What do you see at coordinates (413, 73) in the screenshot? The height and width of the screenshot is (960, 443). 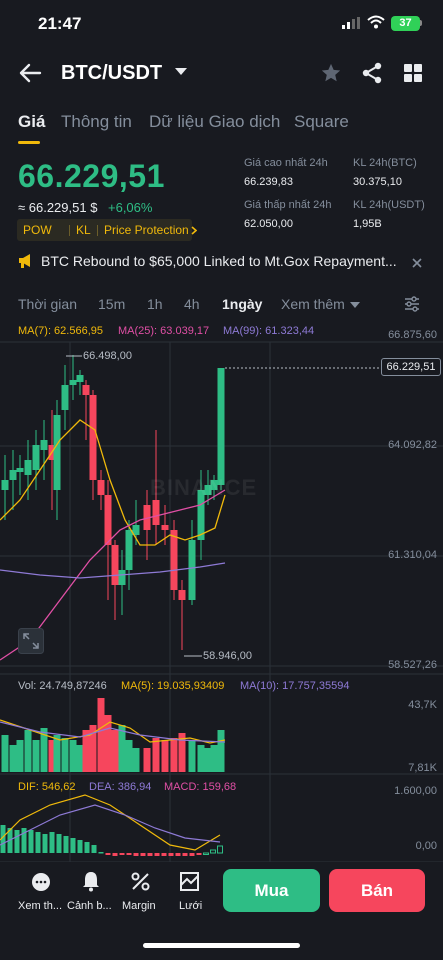 I see `grid-layout-icon` at bounding box center [413, 73].